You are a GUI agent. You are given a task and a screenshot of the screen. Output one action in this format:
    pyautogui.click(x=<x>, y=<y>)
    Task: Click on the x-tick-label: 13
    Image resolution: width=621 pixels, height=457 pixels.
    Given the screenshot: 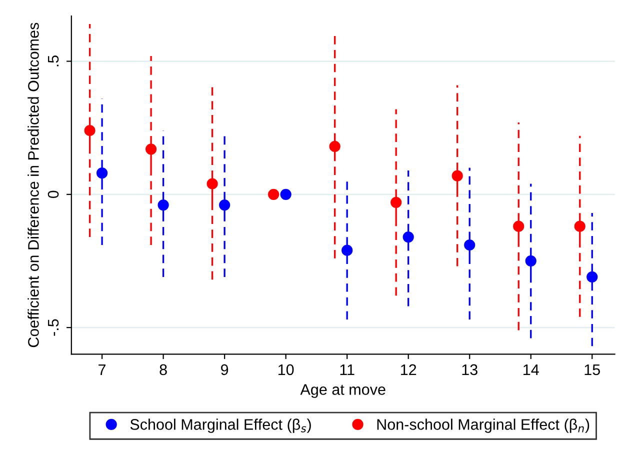 What is the action you would take?
    pyautogui.click(x=470, y=370)
    